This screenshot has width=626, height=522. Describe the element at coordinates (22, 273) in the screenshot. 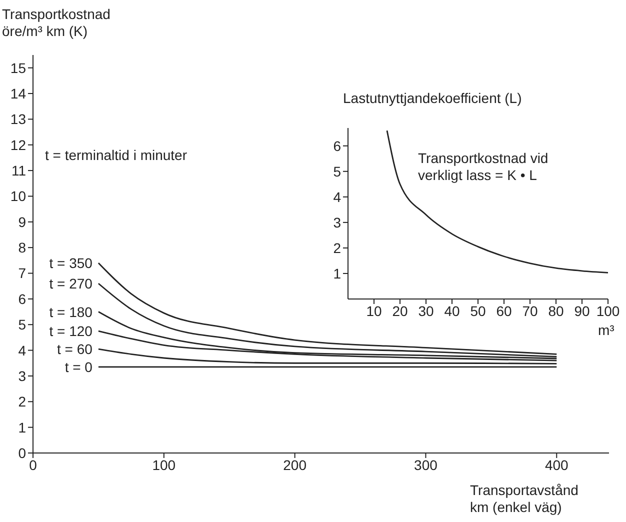

I see `y-tick-label: 7` at that location.